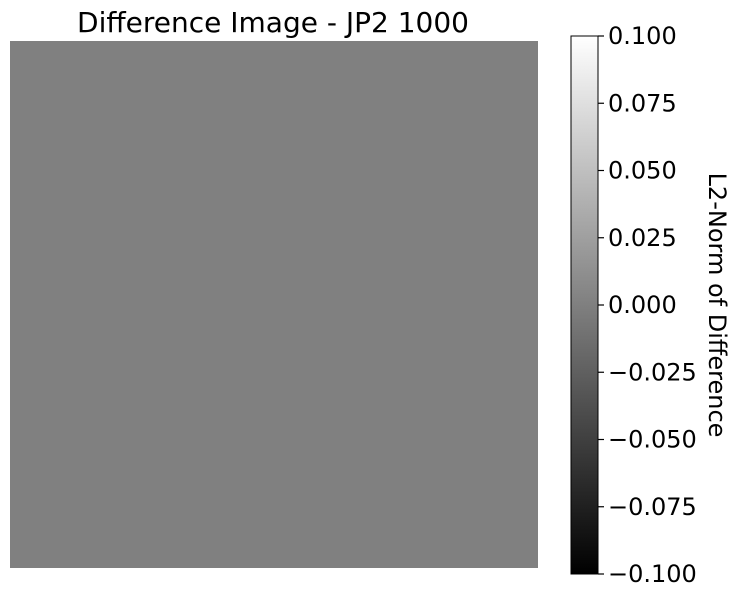 The height and width of the screenshot is (598, 736). Describe the element at coordinates (642, 171) in the screenshot. I see `colorbar-tick-label: 0.050` at that location.